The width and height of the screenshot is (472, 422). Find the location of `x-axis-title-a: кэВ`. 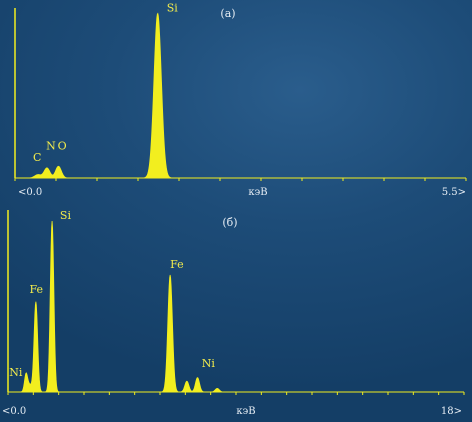

x-axis-title-a: кэВ is located at coordinates (257, 192).